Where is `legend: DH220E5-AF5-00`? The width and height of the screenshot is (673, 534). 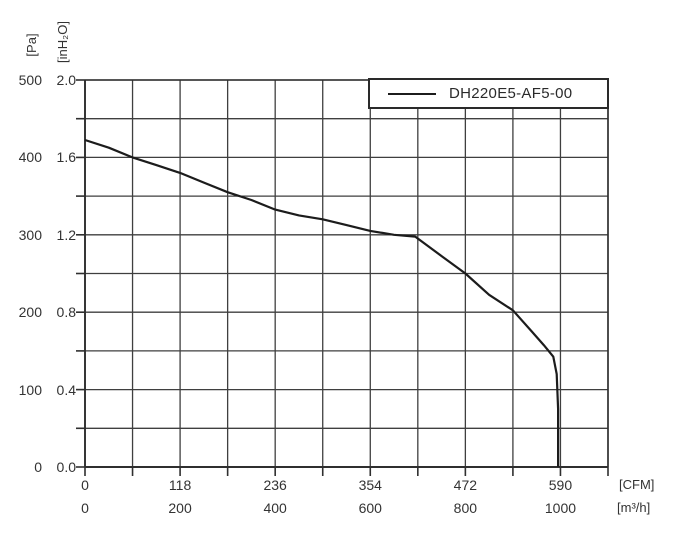 legend: DH220E5-AF5-00 is located at coordinates (488, 93).